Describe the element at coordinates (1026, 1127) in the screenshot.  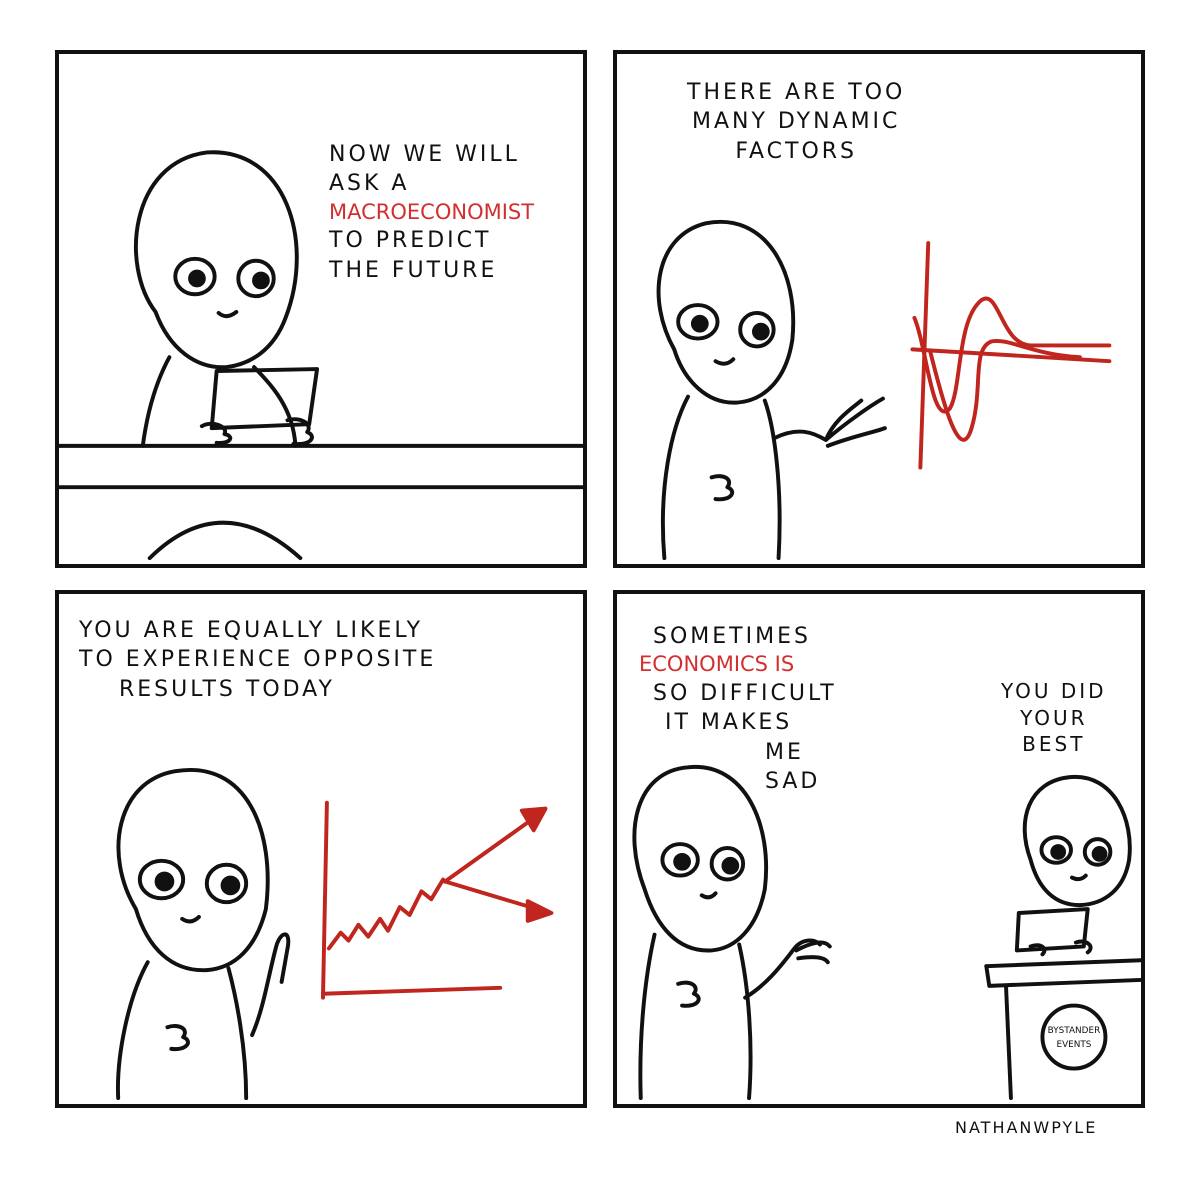
I see `artist-credit: NATHANWPYLE` at that location.